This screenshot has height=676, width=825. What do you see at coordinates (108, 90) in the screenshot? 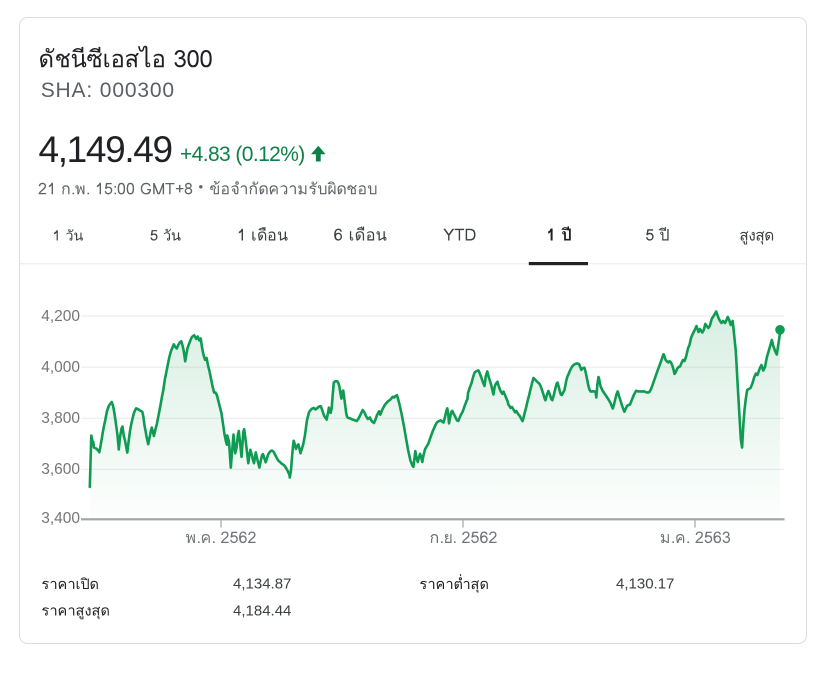
I see `svg-text: SHA: 000300` at bounding box center [108, 90].